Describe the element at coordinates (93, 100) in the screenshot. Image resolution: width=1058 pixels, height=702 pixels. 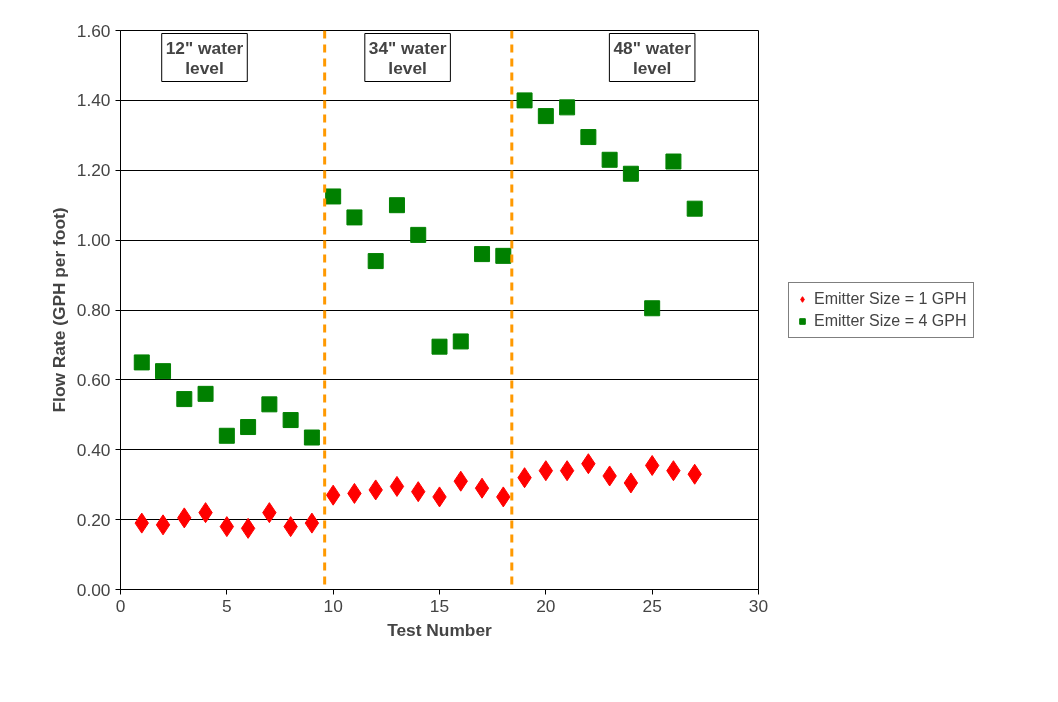
I see `y-tick-label: 1.40` at that location.